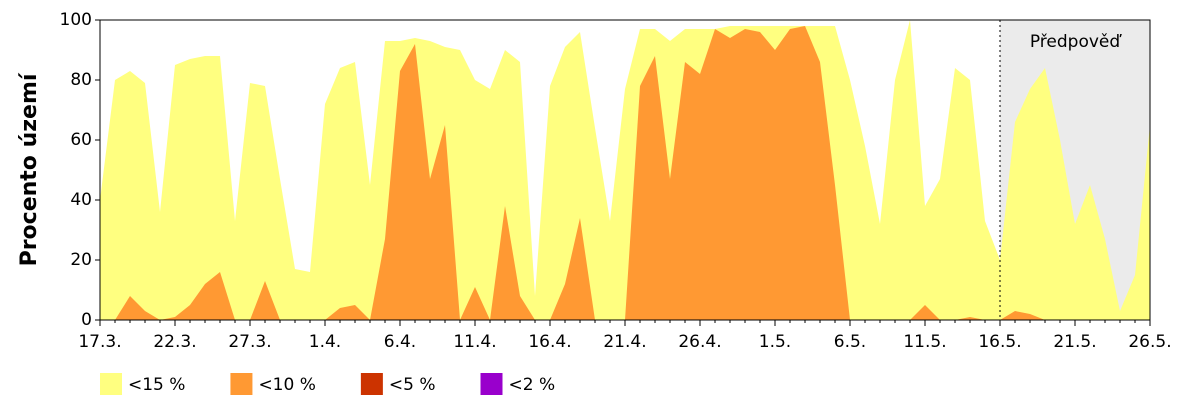 The image size is (1200, 400). What do you see at coordinates (699, 342) in the screenshot?
I see `x-tick-label: 26.4.` at bounding box center [699, 342].